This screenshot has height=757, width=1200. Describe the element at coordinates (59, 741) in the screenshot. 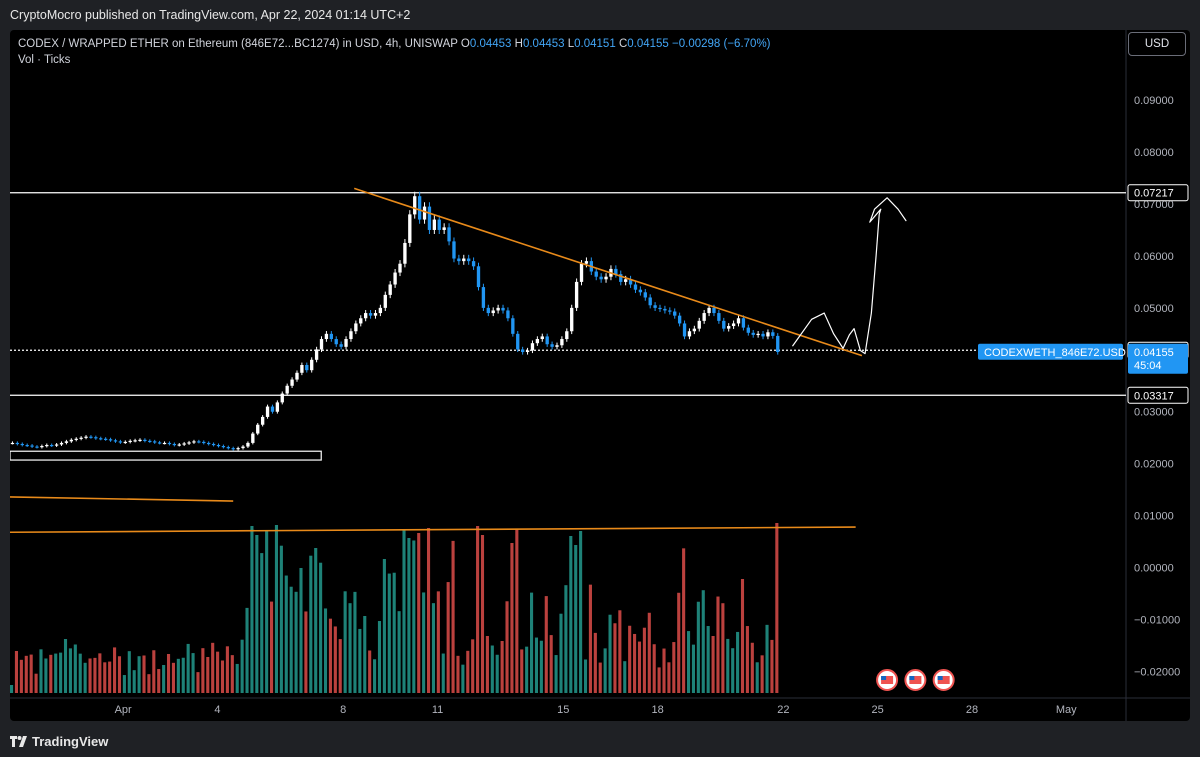

I see `tradingview-logo: TradingView` at that location.